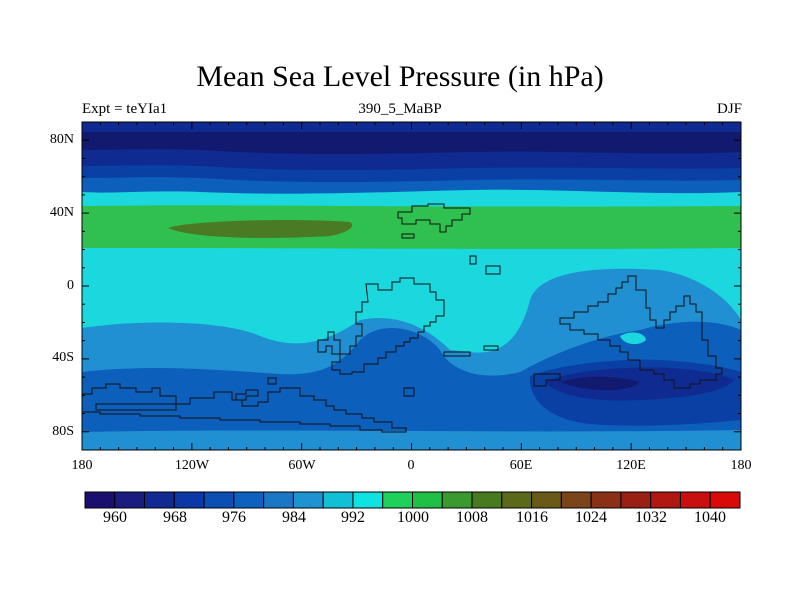 The image size is (800, 600). Describe the element at coordinates (400, 109) in the screenshot. I see `period-label: 390_5_MaBP` at that location.